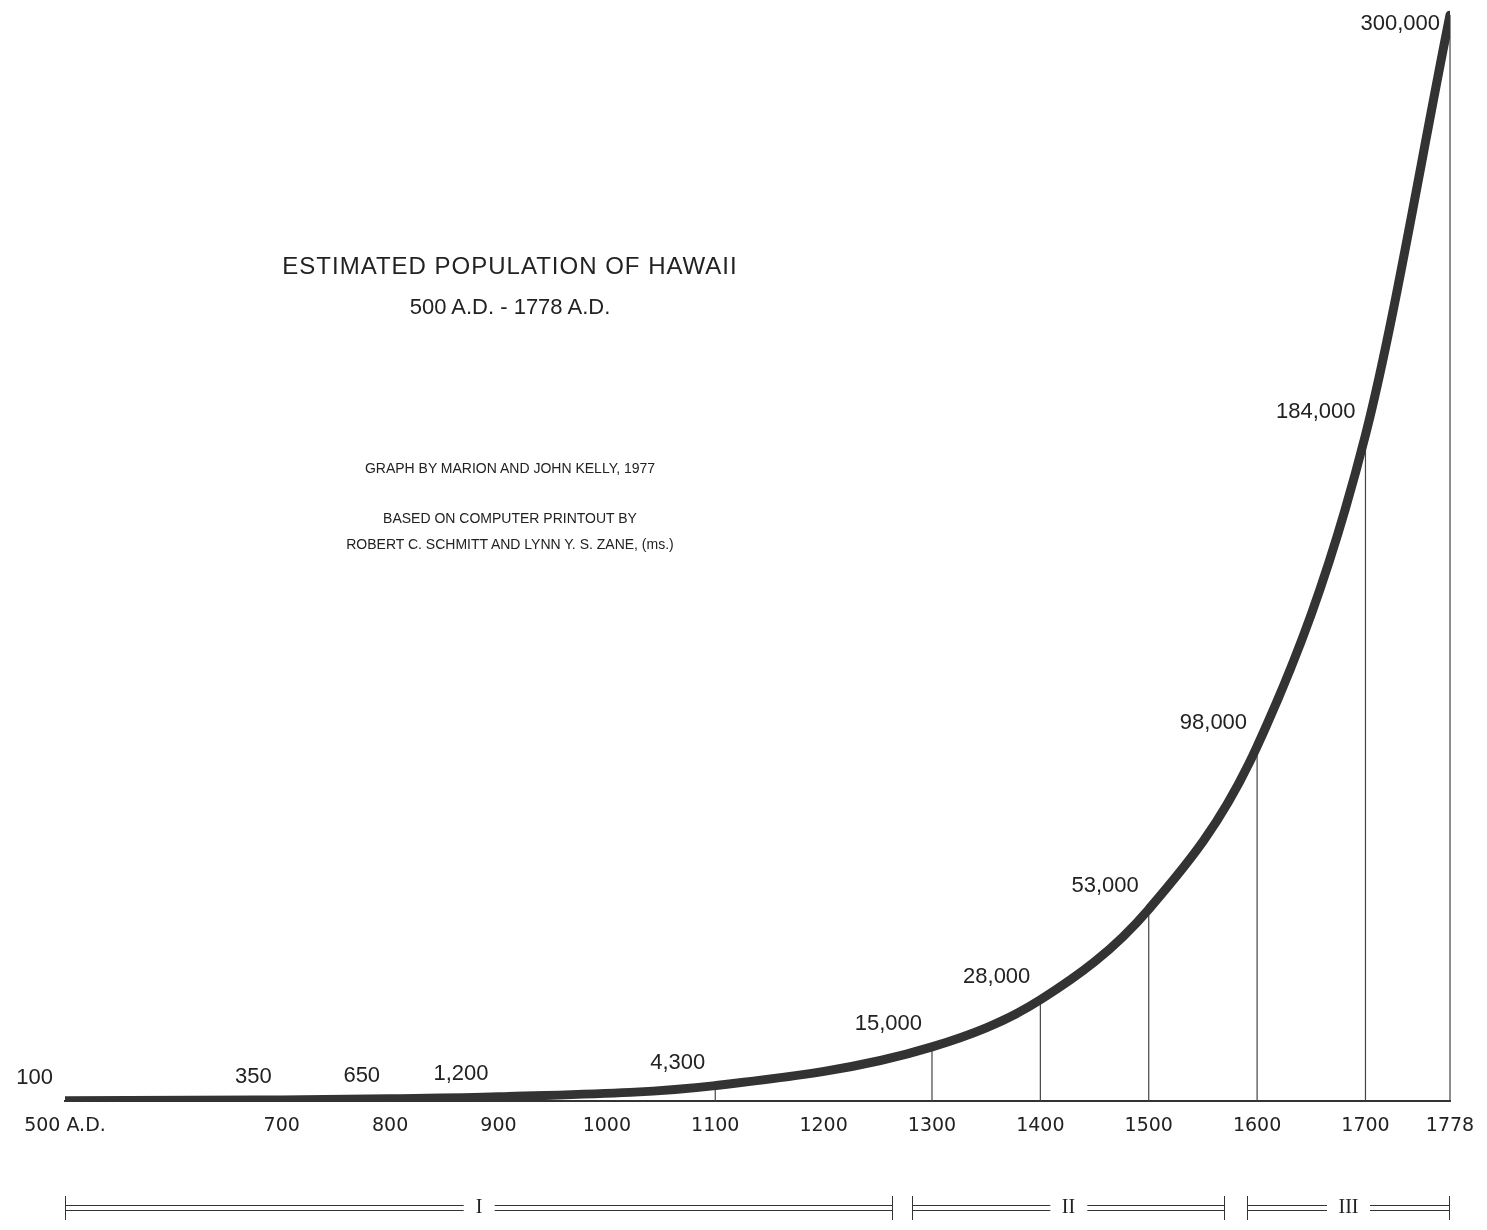 The height and width of the screenshot is (1230, 1487). What do you see at coordinates (253, 1075) in the screenshot?
I see `data-label: 350` at bounding box center [253, 1075].